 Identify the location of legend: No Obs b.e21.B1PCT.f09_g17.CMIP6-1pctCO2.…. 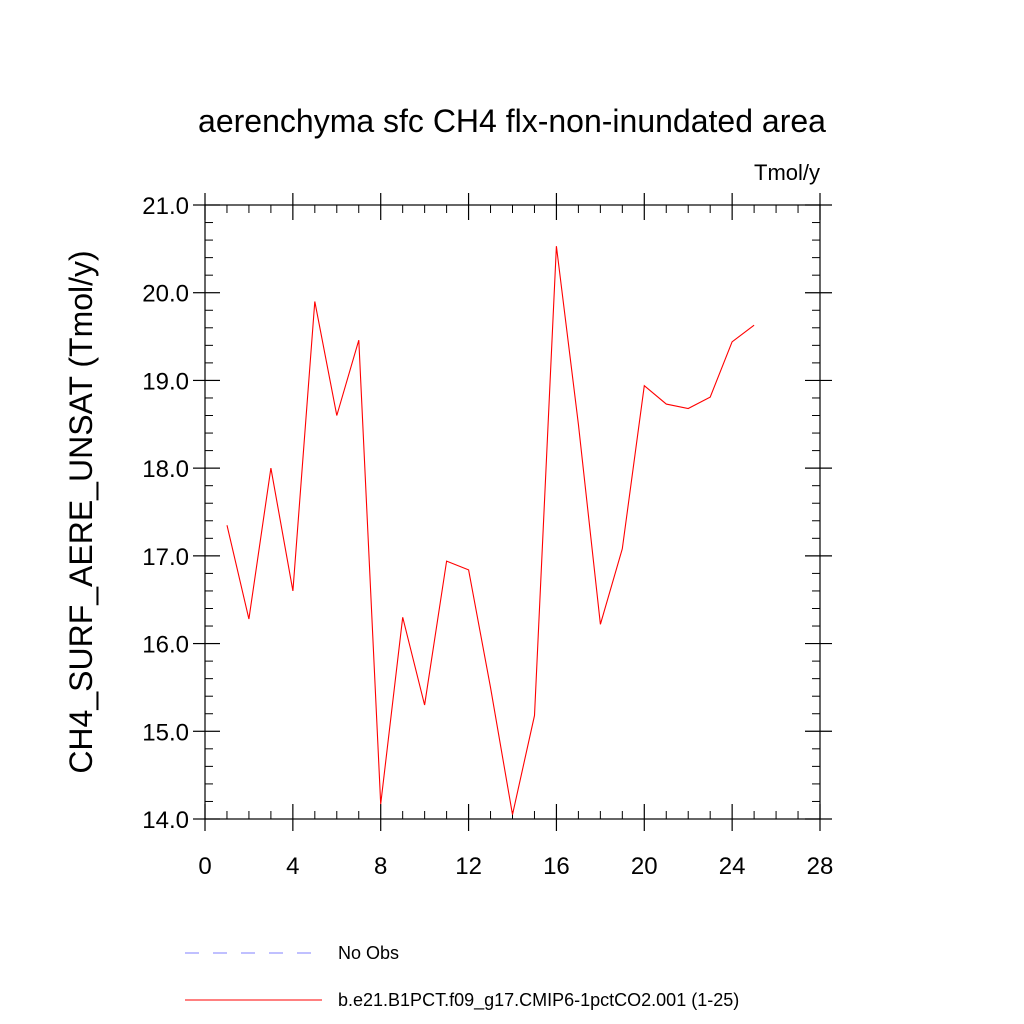
(462, 977).